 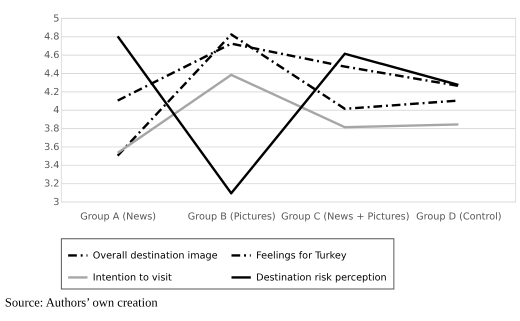 I want to click on y-tick-label: 4.6, so click(x=52, y=56).